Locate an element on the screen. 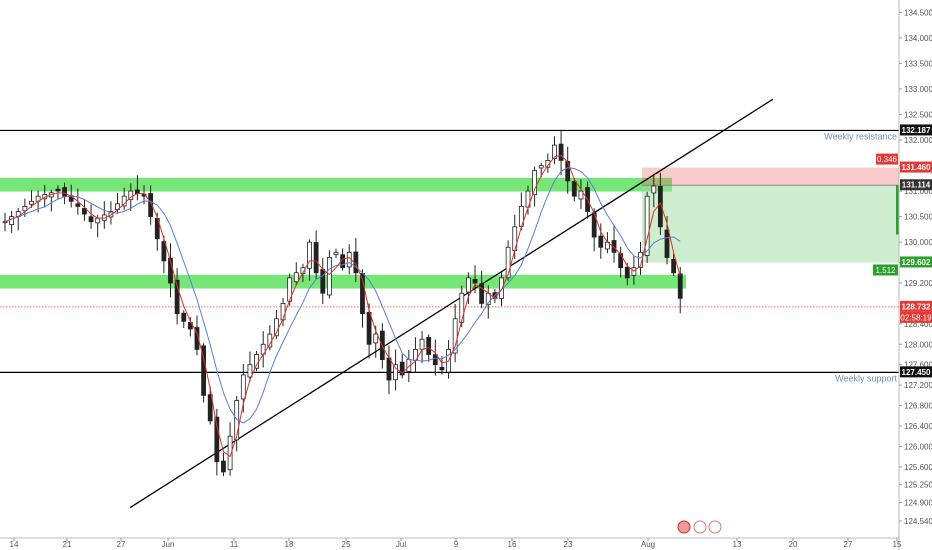 The width and height of the screenshot is (932, 550). price-tick-label: 133.500 is located at coordinates (918, 63).